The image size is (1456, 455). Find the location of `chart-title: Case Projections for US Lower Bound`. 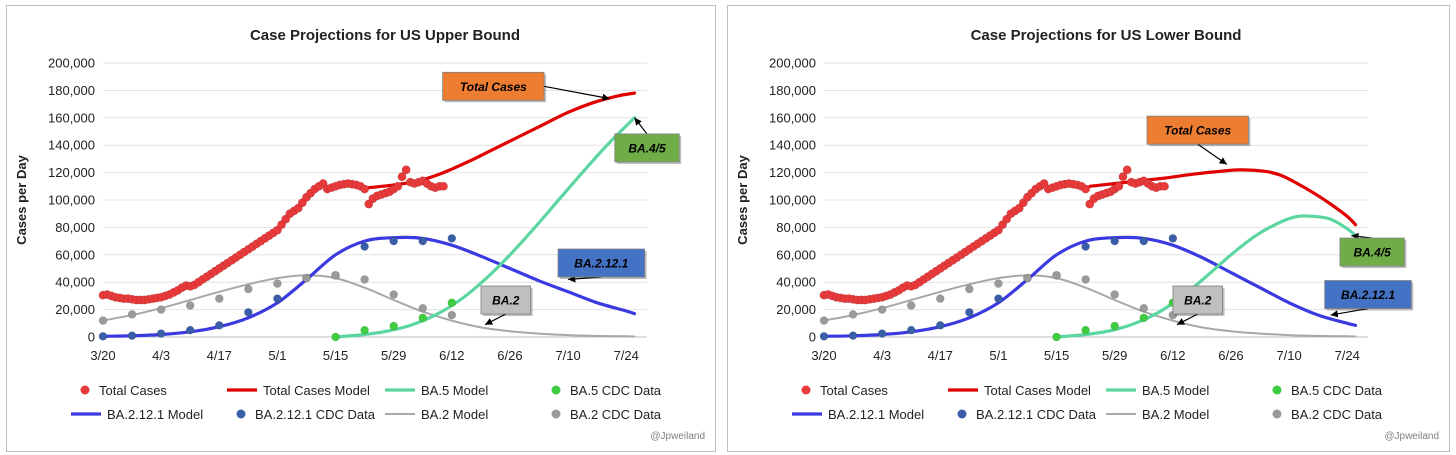

chart-title: Case Projections for US Lower Bound is located at coordinates (1106, 35).